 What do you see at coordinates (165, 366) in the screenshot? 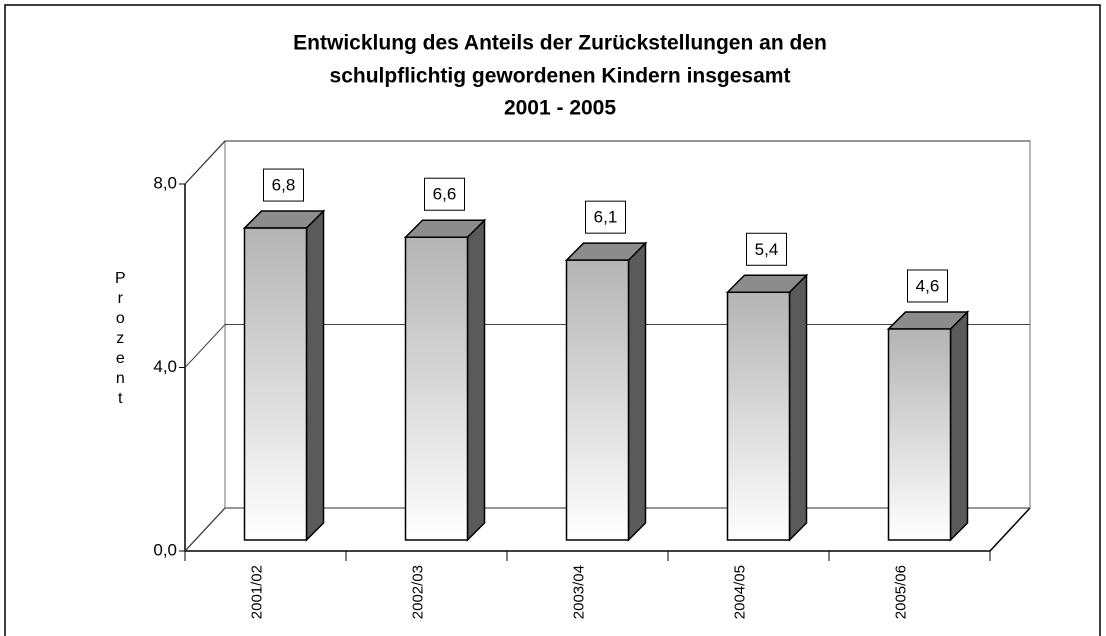
I see `y-tick-label: 4,0` at bounding box center [165, 366].